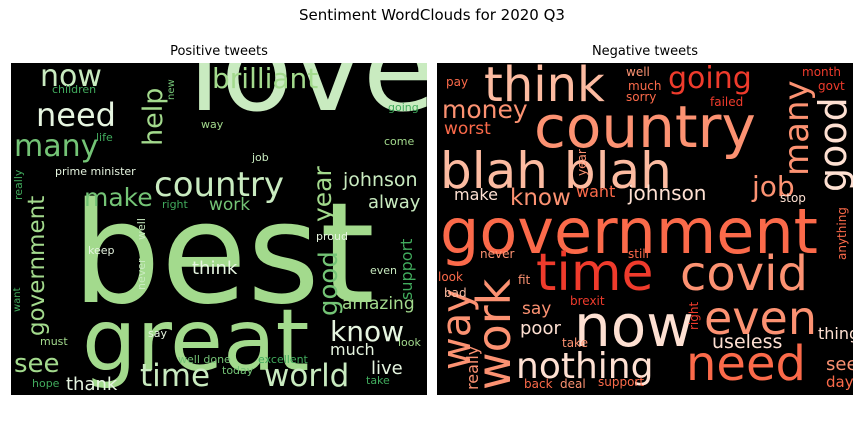 The image size is (864, 432). I want to click on negative-word-support: support, so click(621, 382).